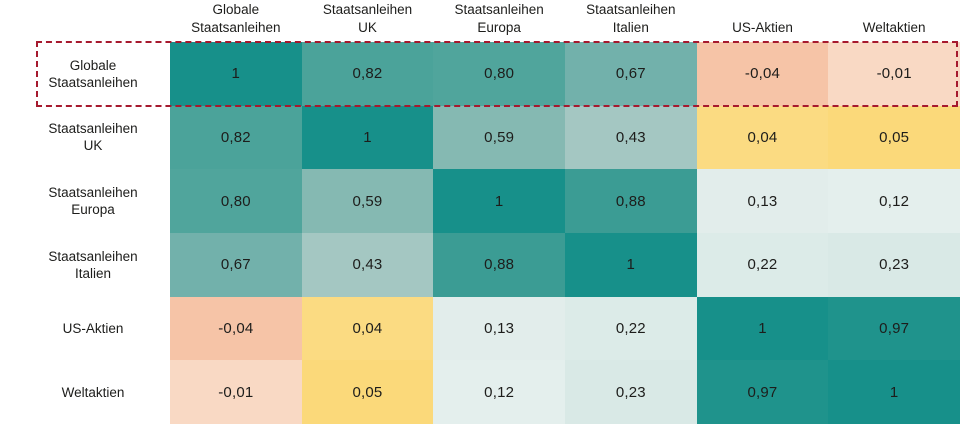 This screenshot has width=960, height=424. I want to click on row-label: Staatsanleihen Italien, so click(85, 265).